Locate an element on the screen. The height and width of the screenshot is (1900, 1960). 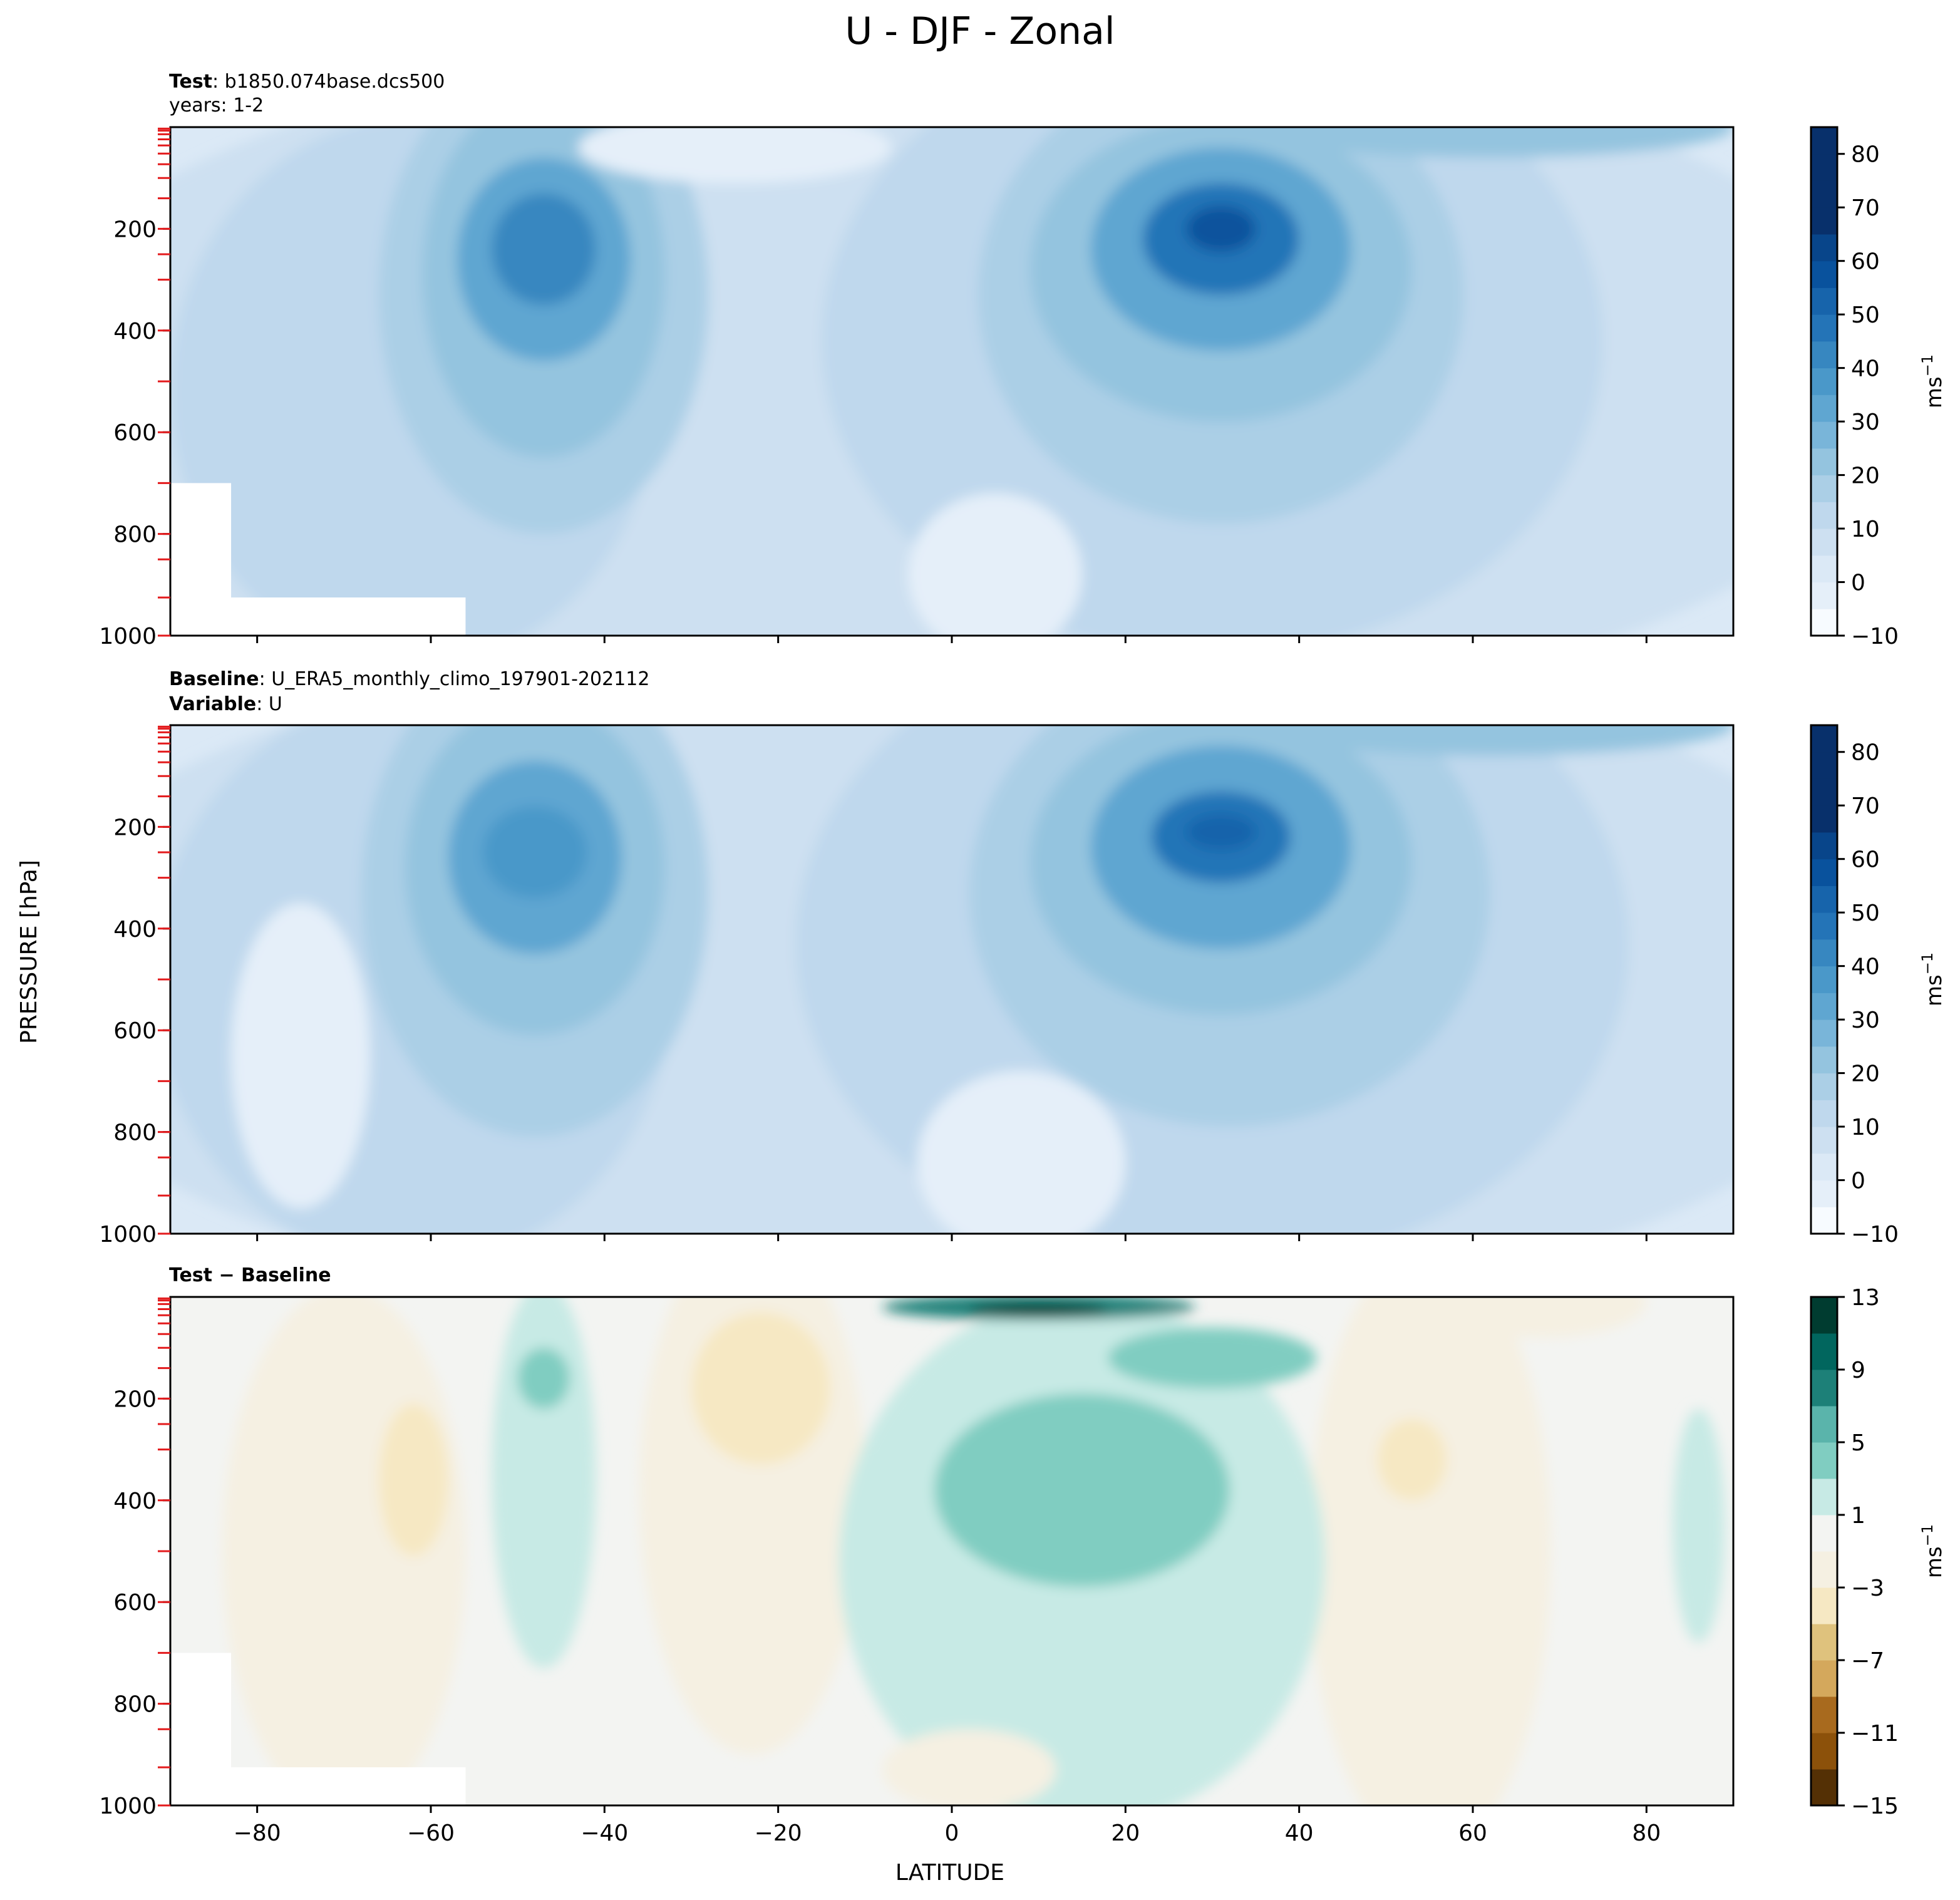
baseline-x-ticks is located at coordinates (952, 1237).